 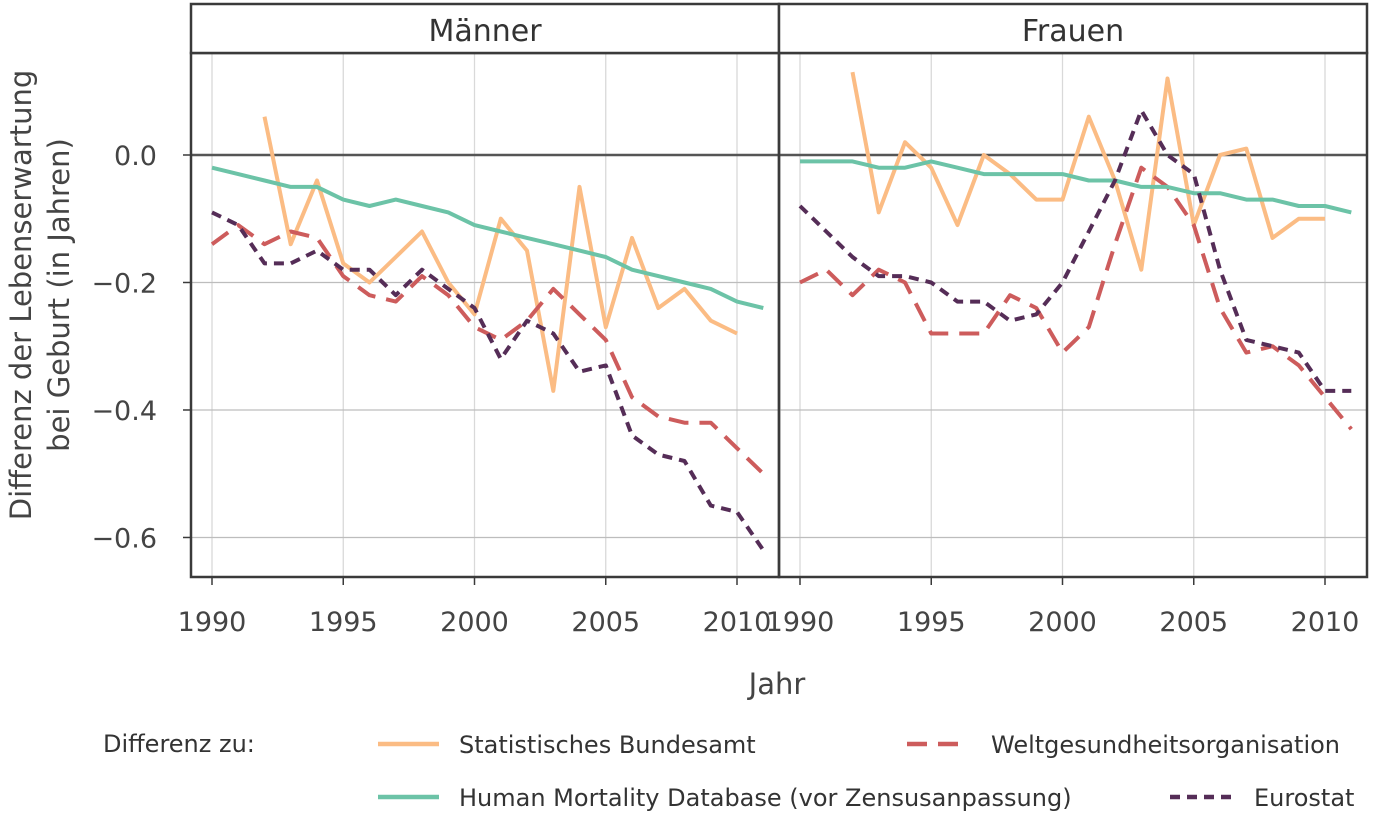 What do you see at coordinates (931, 622) in the screenshot?
I see `x-tick-label-1995-frauen: 1995` at bounding box center [931, 622].